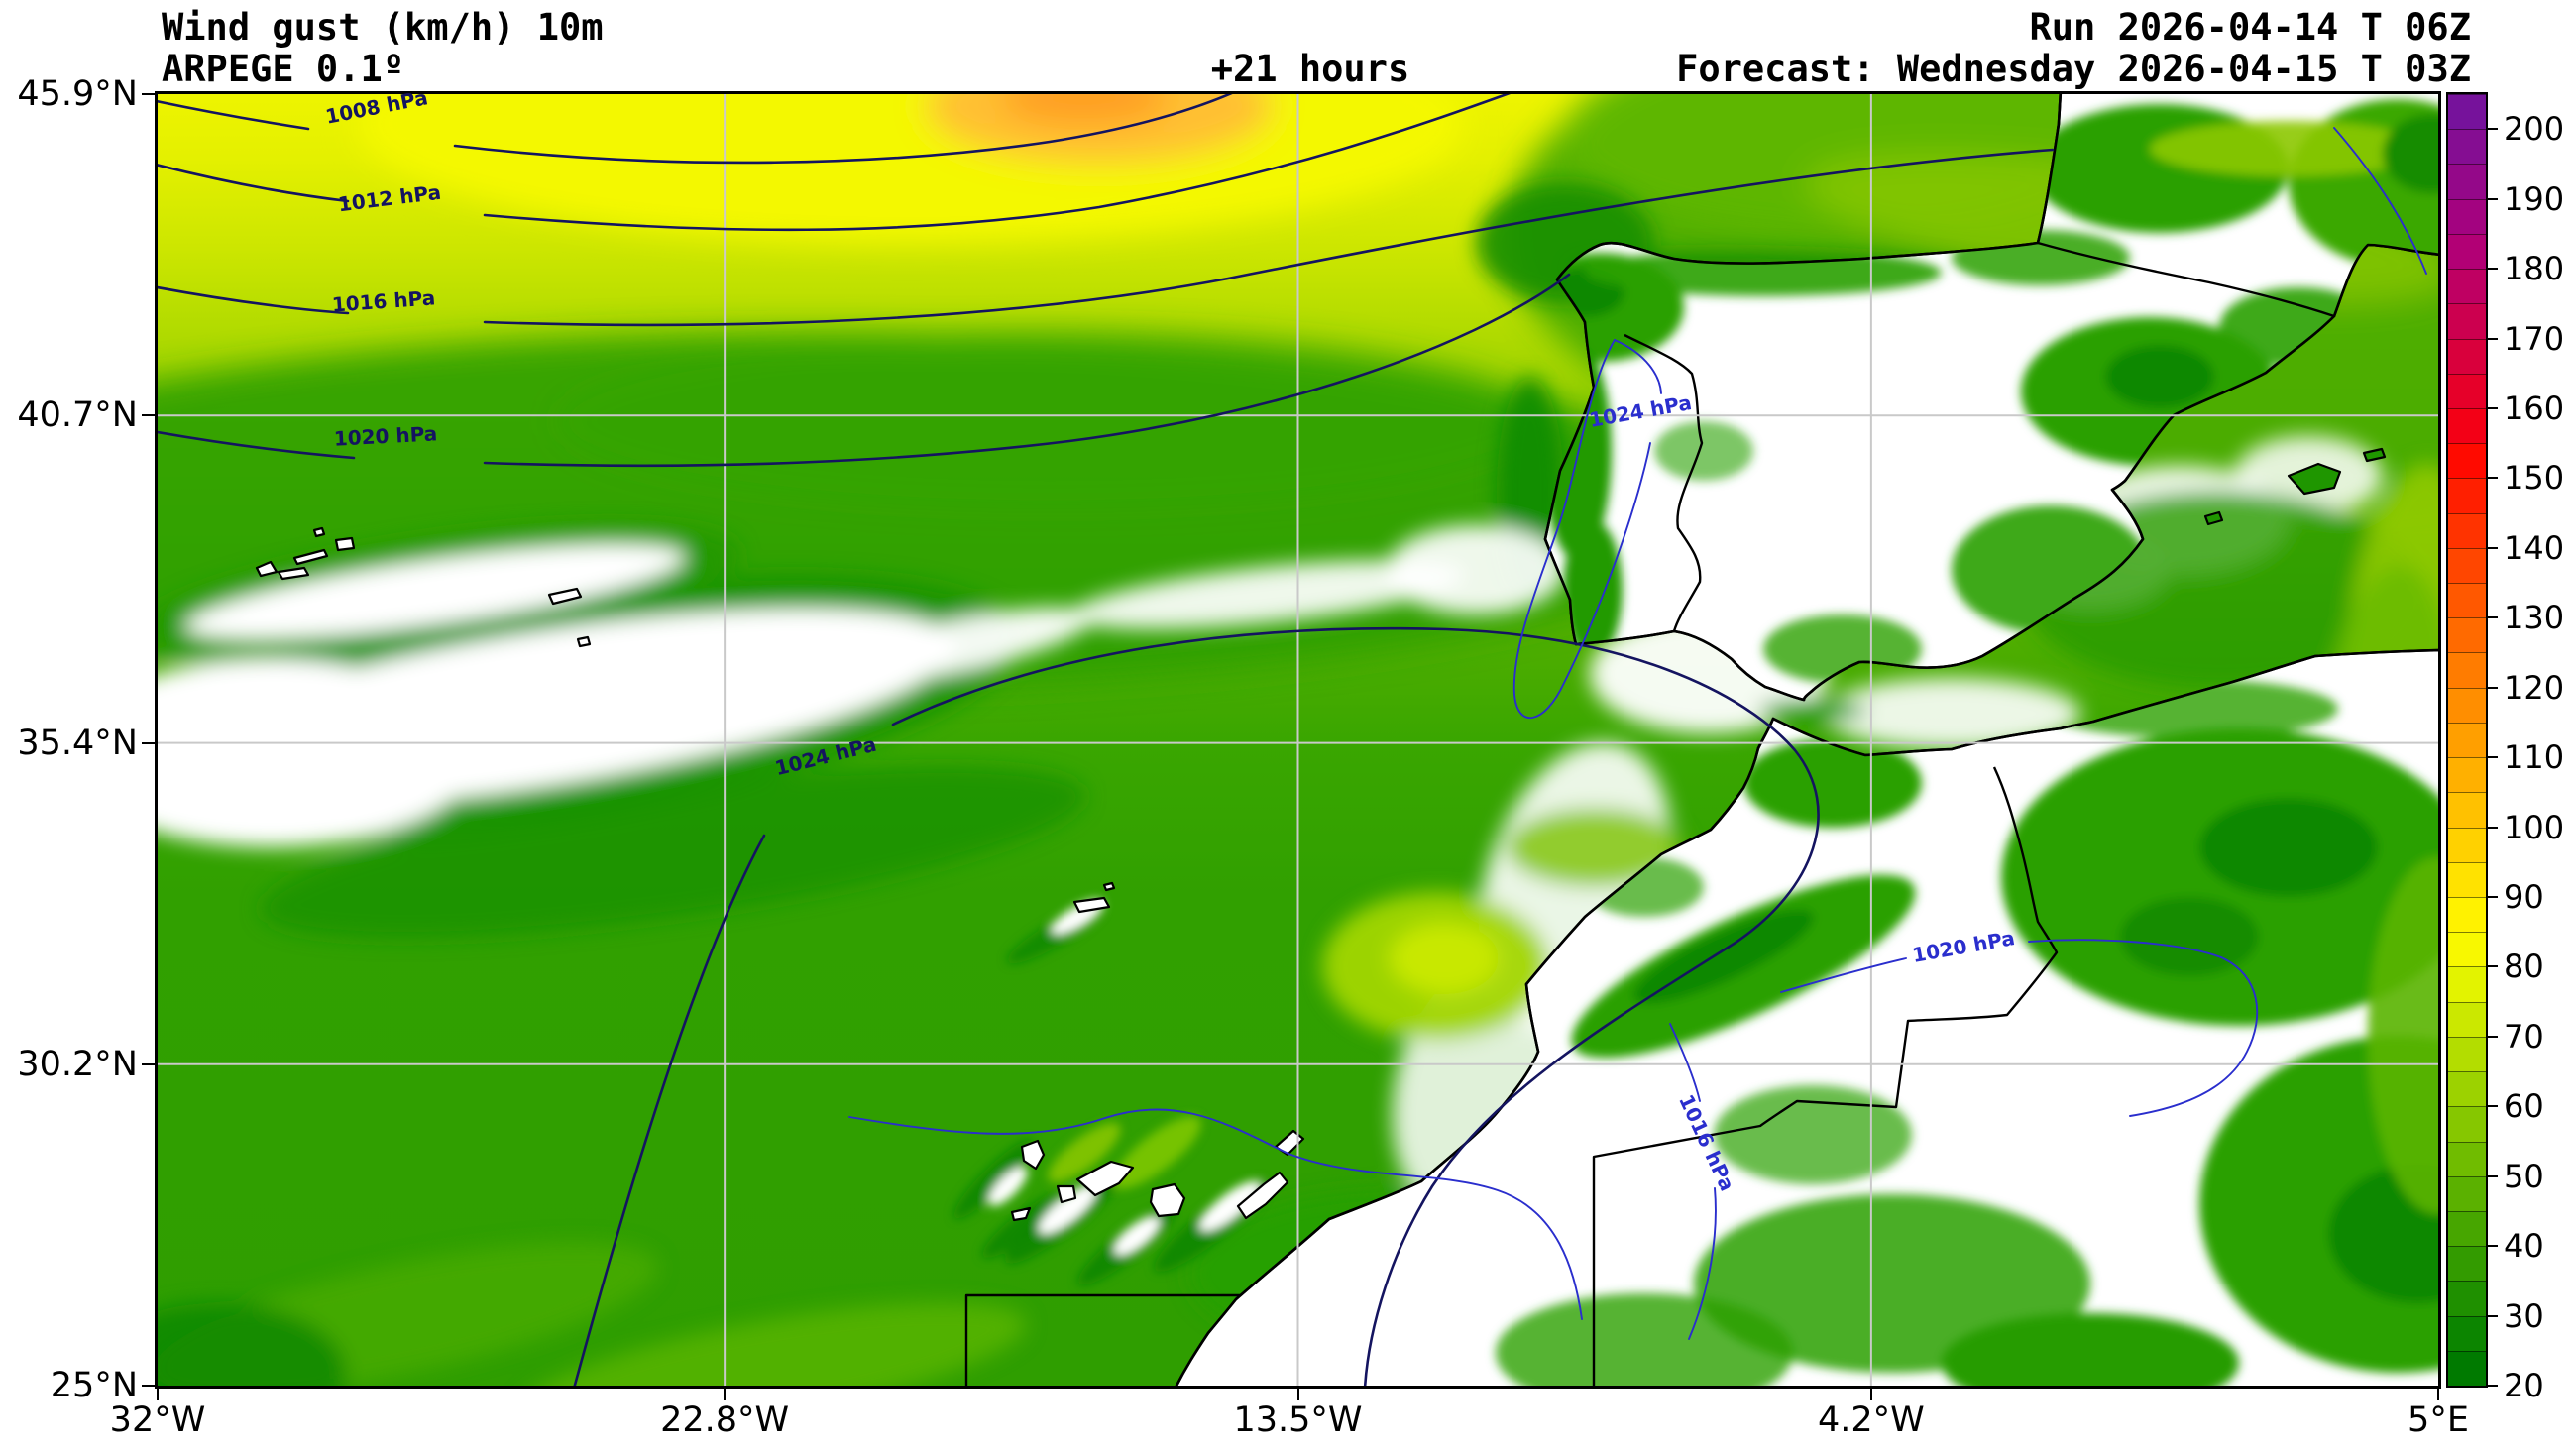 The height and width of the screenshot is (1452, 2576). Describe the element at coordinates (2438, 1420) in the screenshot. I see `x-tick-label: 5°E` at that location.